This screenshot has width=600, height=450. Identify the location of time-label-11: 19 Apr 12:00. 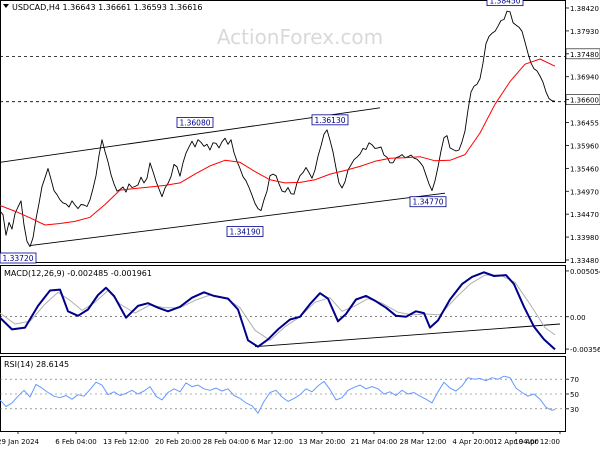
(537, 442).